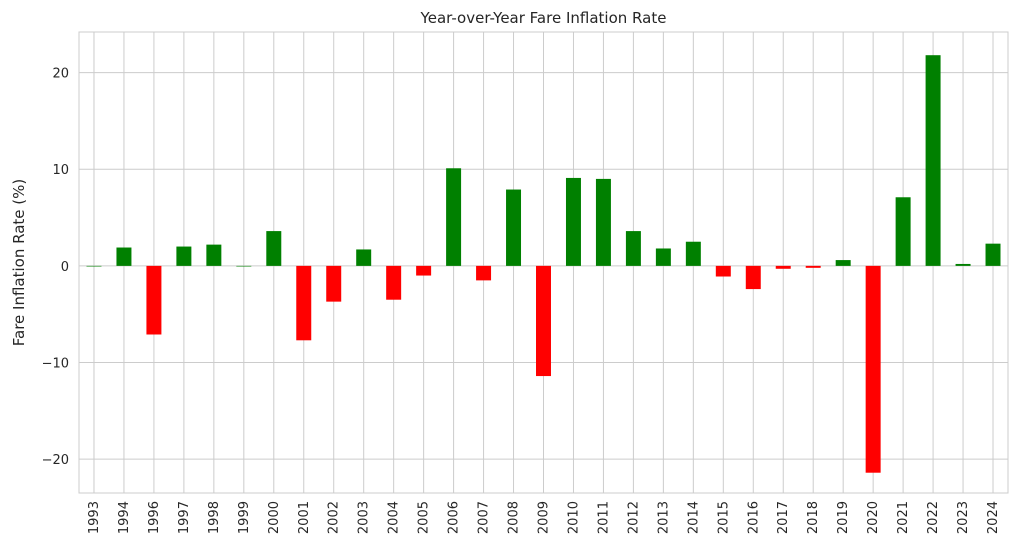 This screenshot has width=1018, height=556. Describe the element at coordinates (154, 517) in the screenshot. I see `x-tick-label: 1996` at that location.